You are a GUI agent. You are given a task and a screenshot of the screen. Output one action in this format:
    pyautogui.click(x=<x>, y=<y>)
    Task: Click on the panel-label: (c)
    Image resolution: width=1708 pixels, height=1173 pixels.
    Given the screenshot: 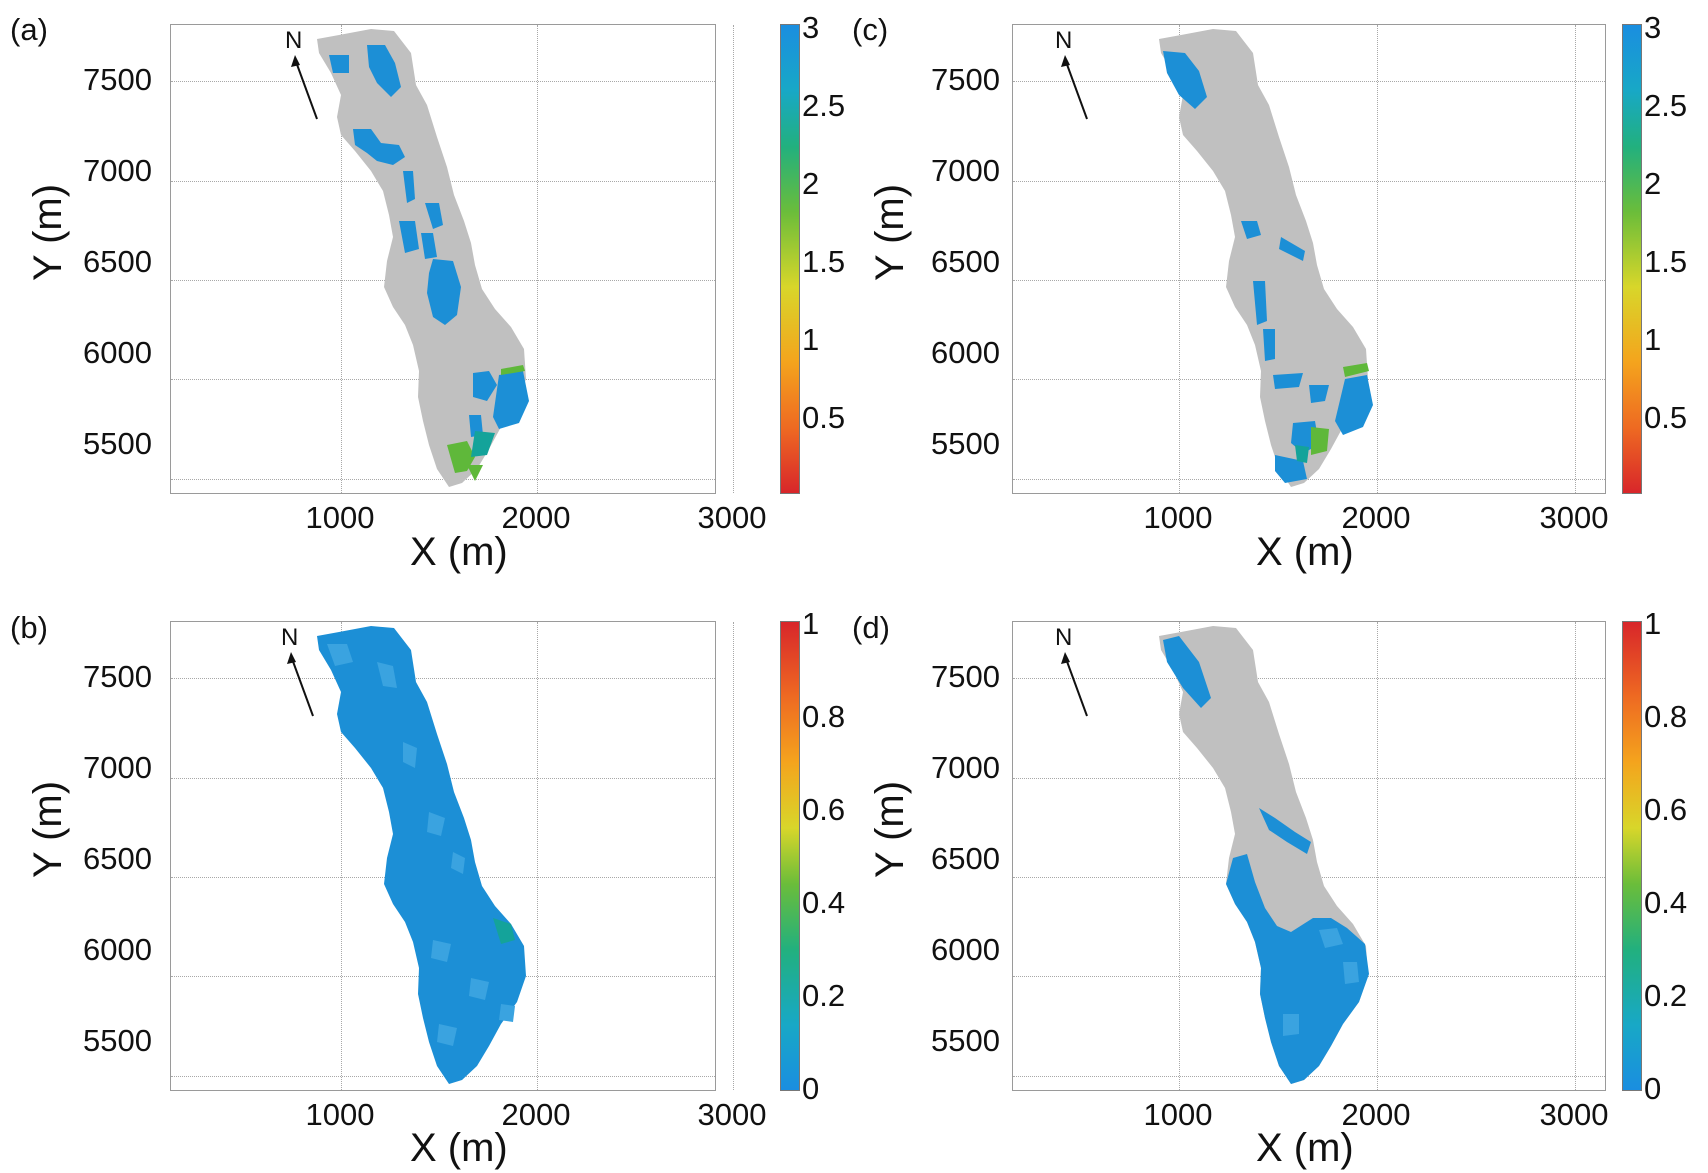 What is the action you would take?
    pyautogui.click(x=870, y=29)
    